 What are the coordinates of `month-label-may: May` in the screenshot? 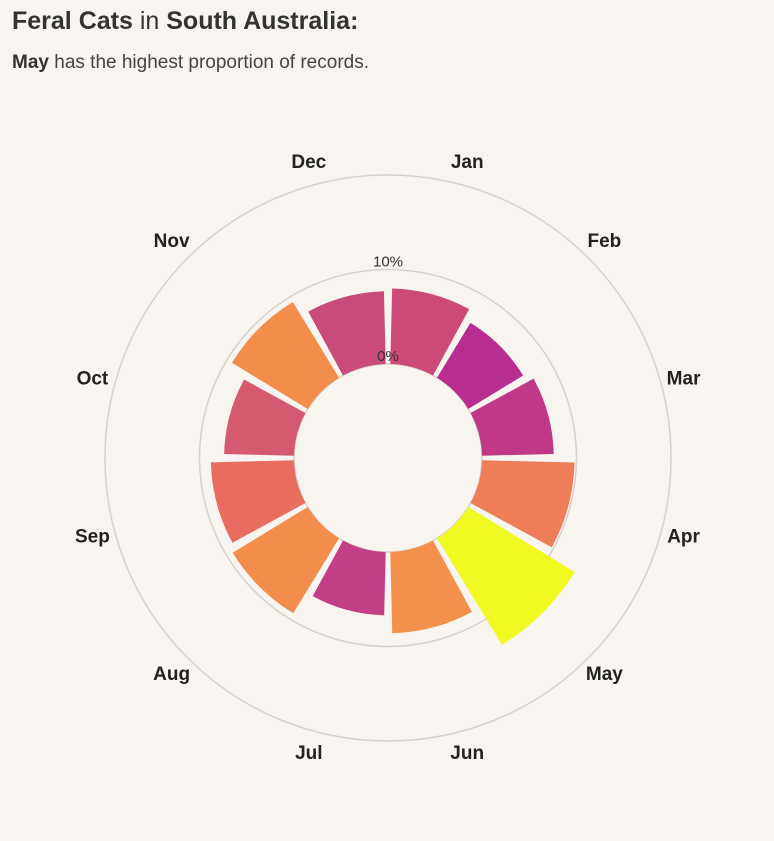 It's located at (604, 674).